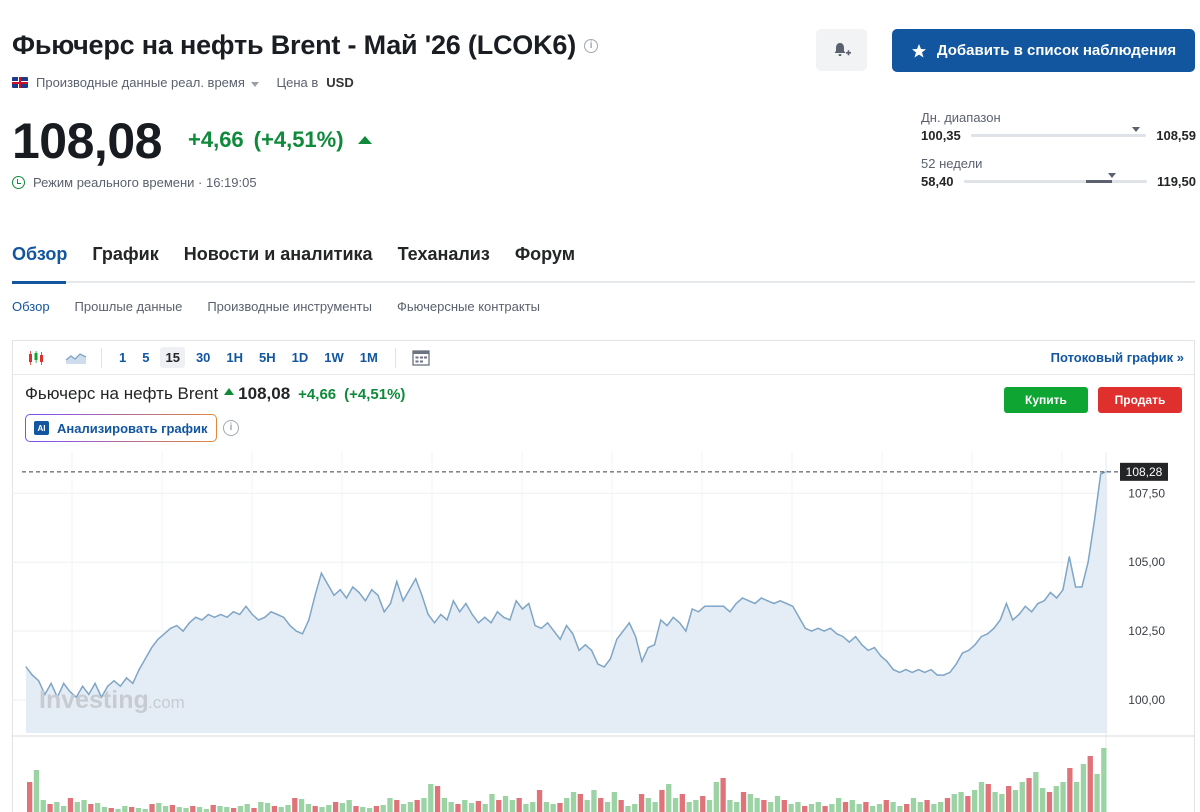  Describe the element at coordinates (123, 357) in the screenshot. I see `interval-1: 1` at that location.